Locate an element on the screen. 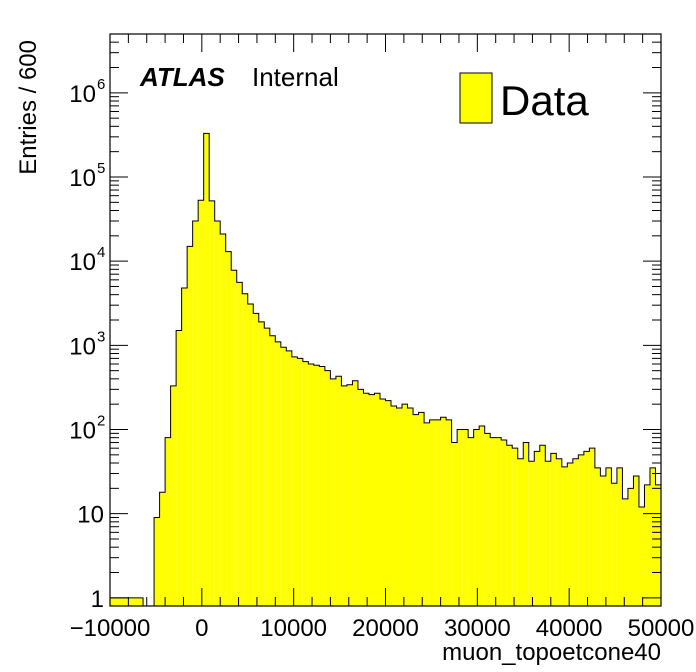 The width and height of the screenshot is (696, 672). y-tick-label: 1 is located at coordinates (97, 599).